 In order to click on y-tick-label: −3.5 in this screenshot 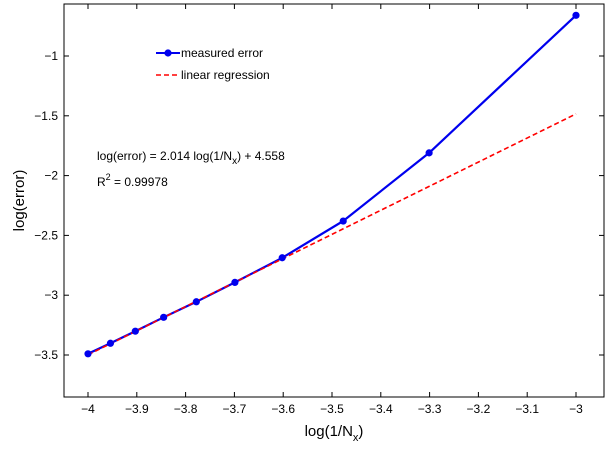, I will do `click(46, 355)`.